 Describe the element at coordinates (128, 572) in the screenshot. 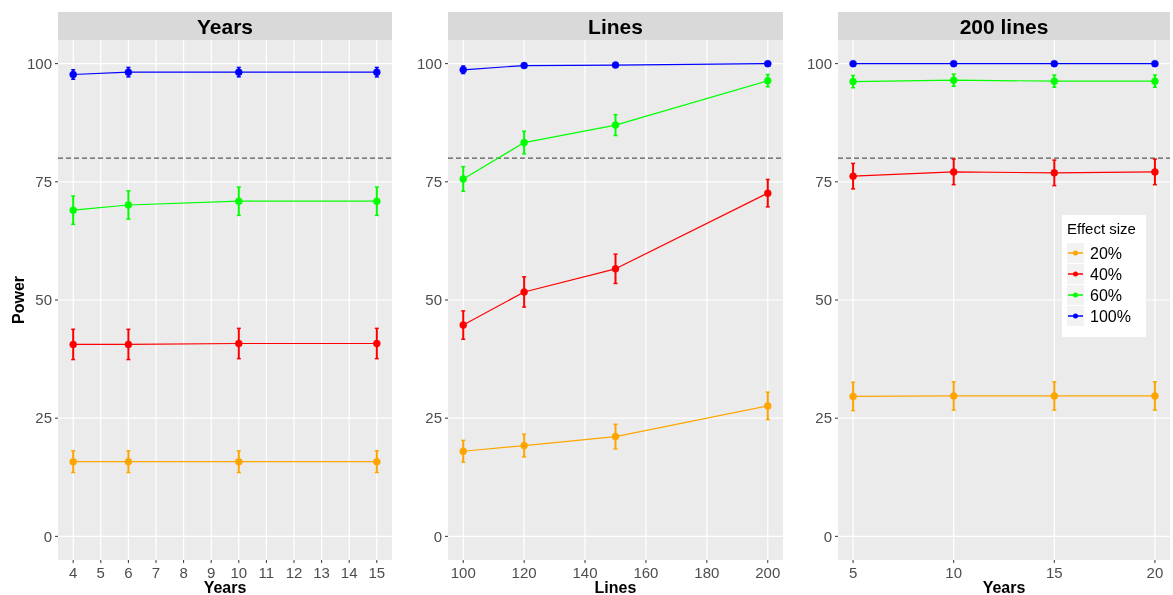

I see `x-tick-label: 6` at that location.